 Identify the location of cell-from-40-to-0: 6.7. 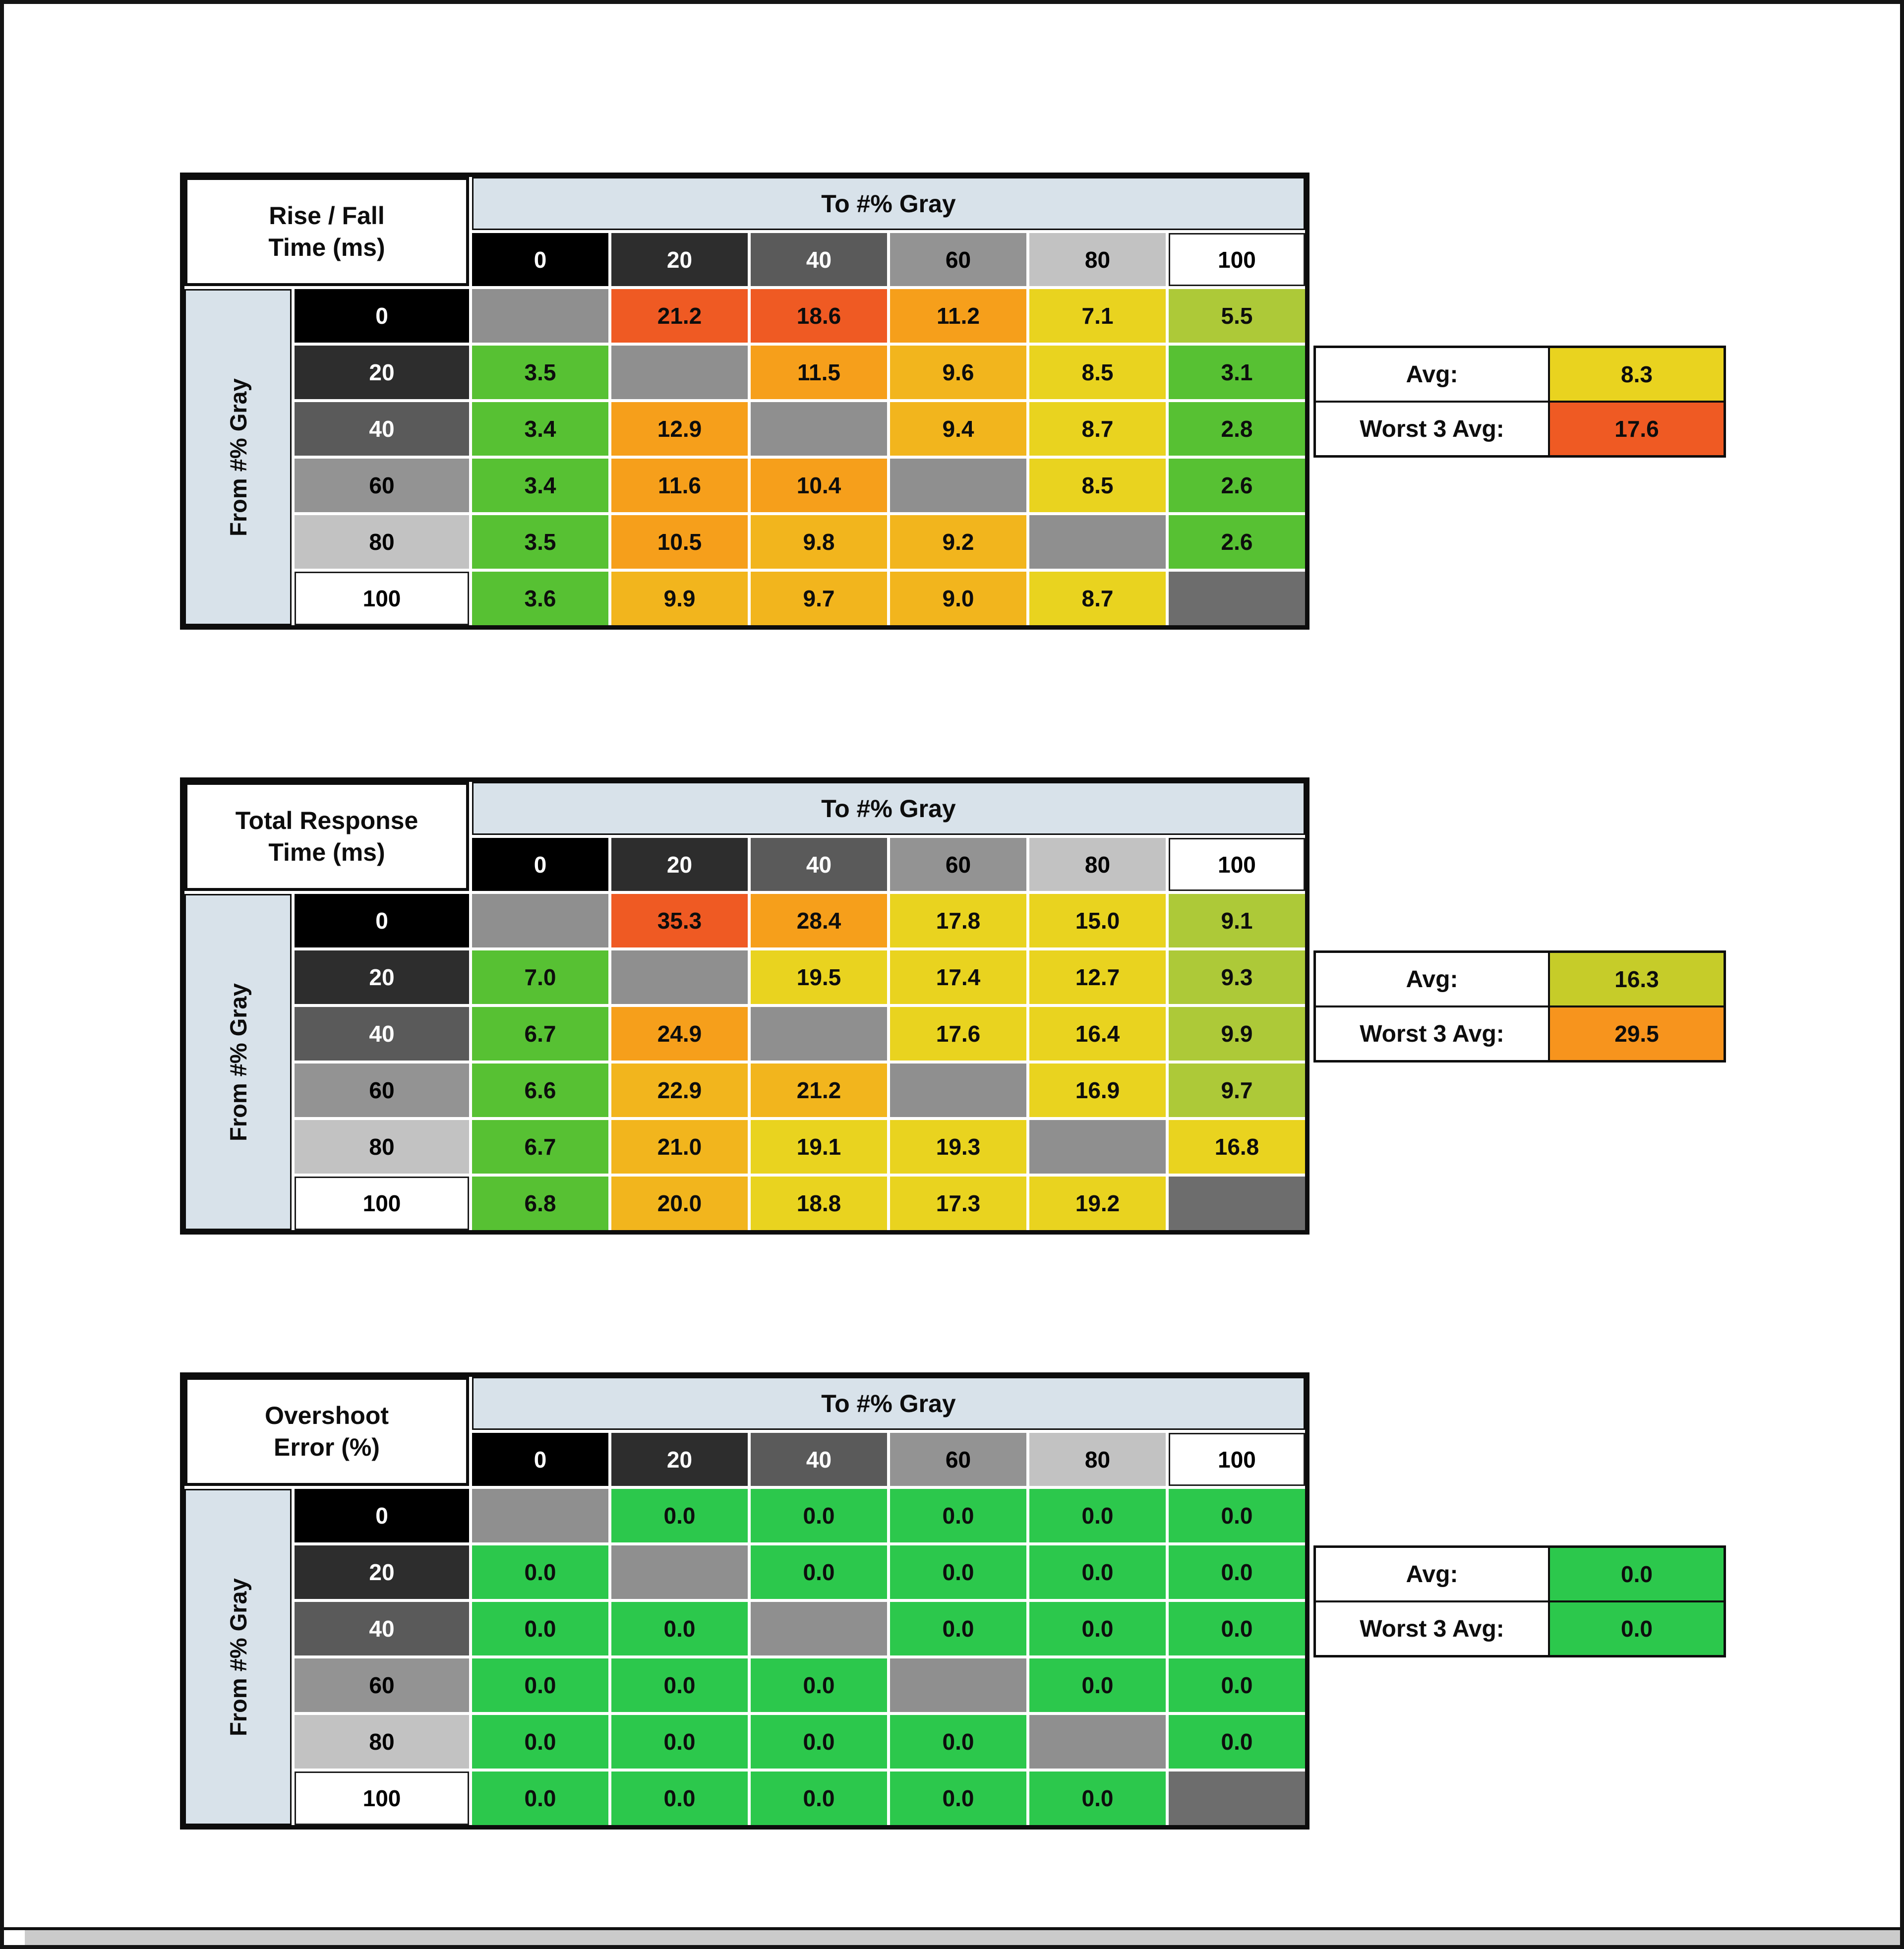
(540, 1034).